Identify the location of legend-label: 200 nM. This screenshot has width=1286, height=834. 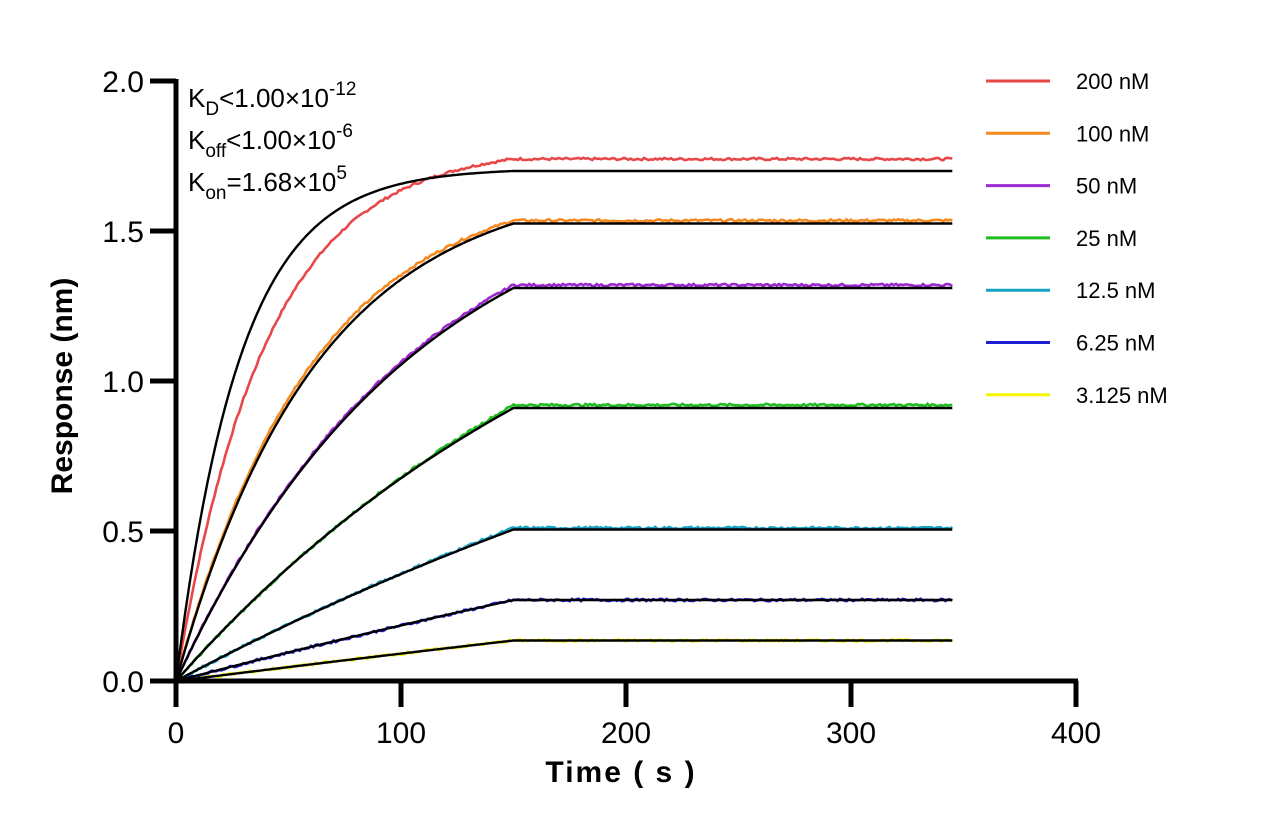
(1112, 81).